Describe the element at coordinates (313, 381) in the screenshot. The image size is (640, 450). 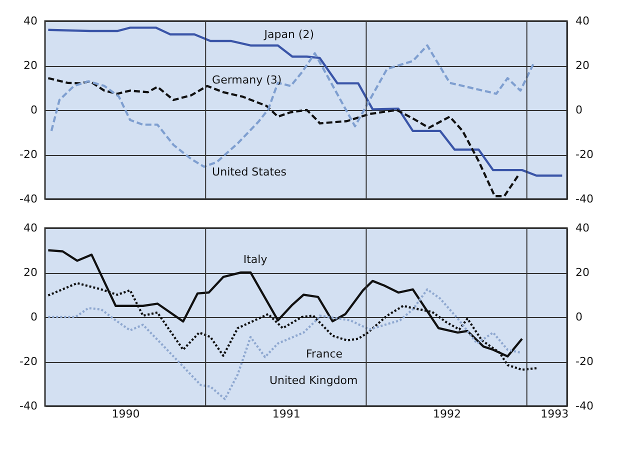
I see `series-label: United Kingdom` at that location.